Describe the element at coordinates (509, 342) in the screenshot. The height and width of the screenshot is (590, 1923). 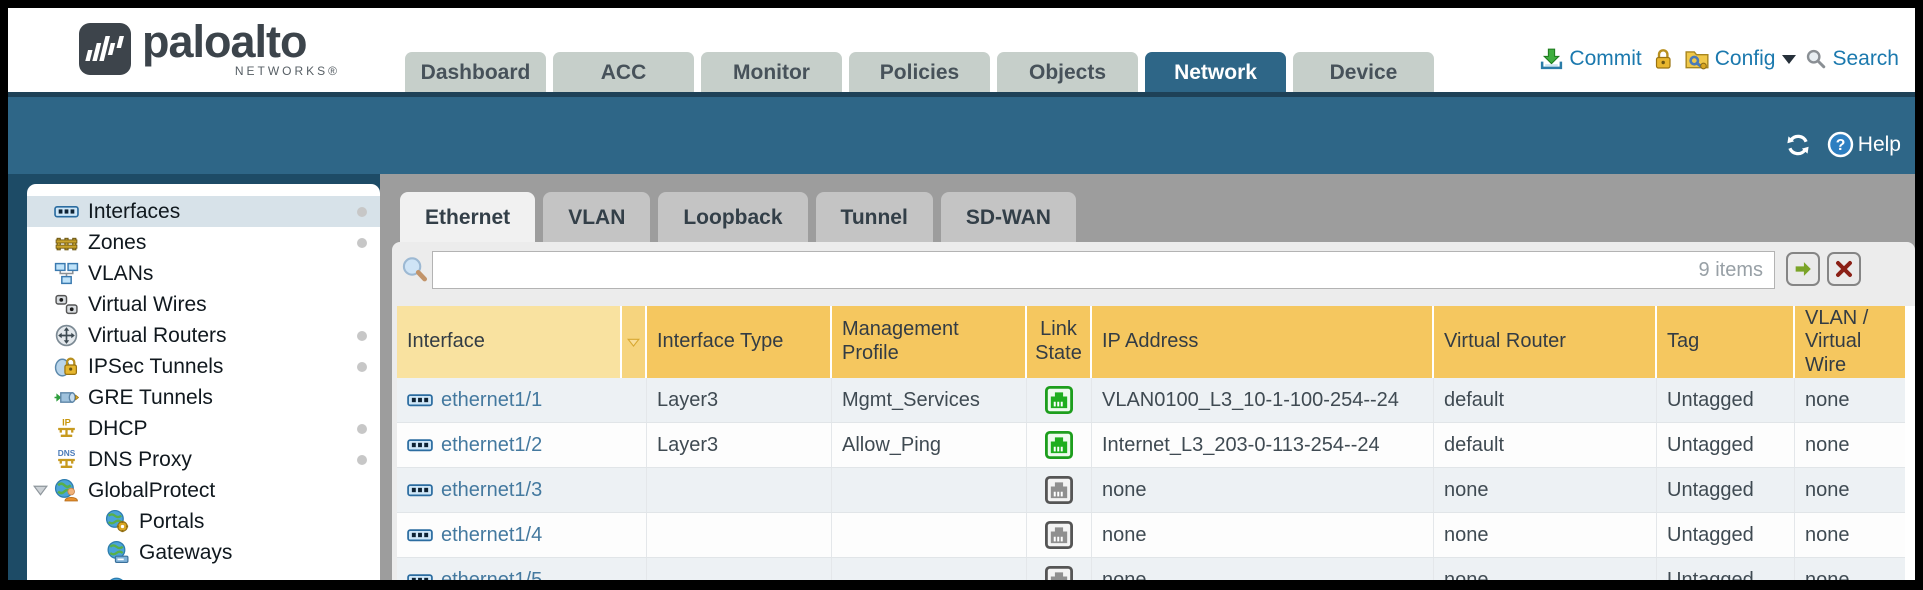
I see `column-header-interface: Interface` at that location.